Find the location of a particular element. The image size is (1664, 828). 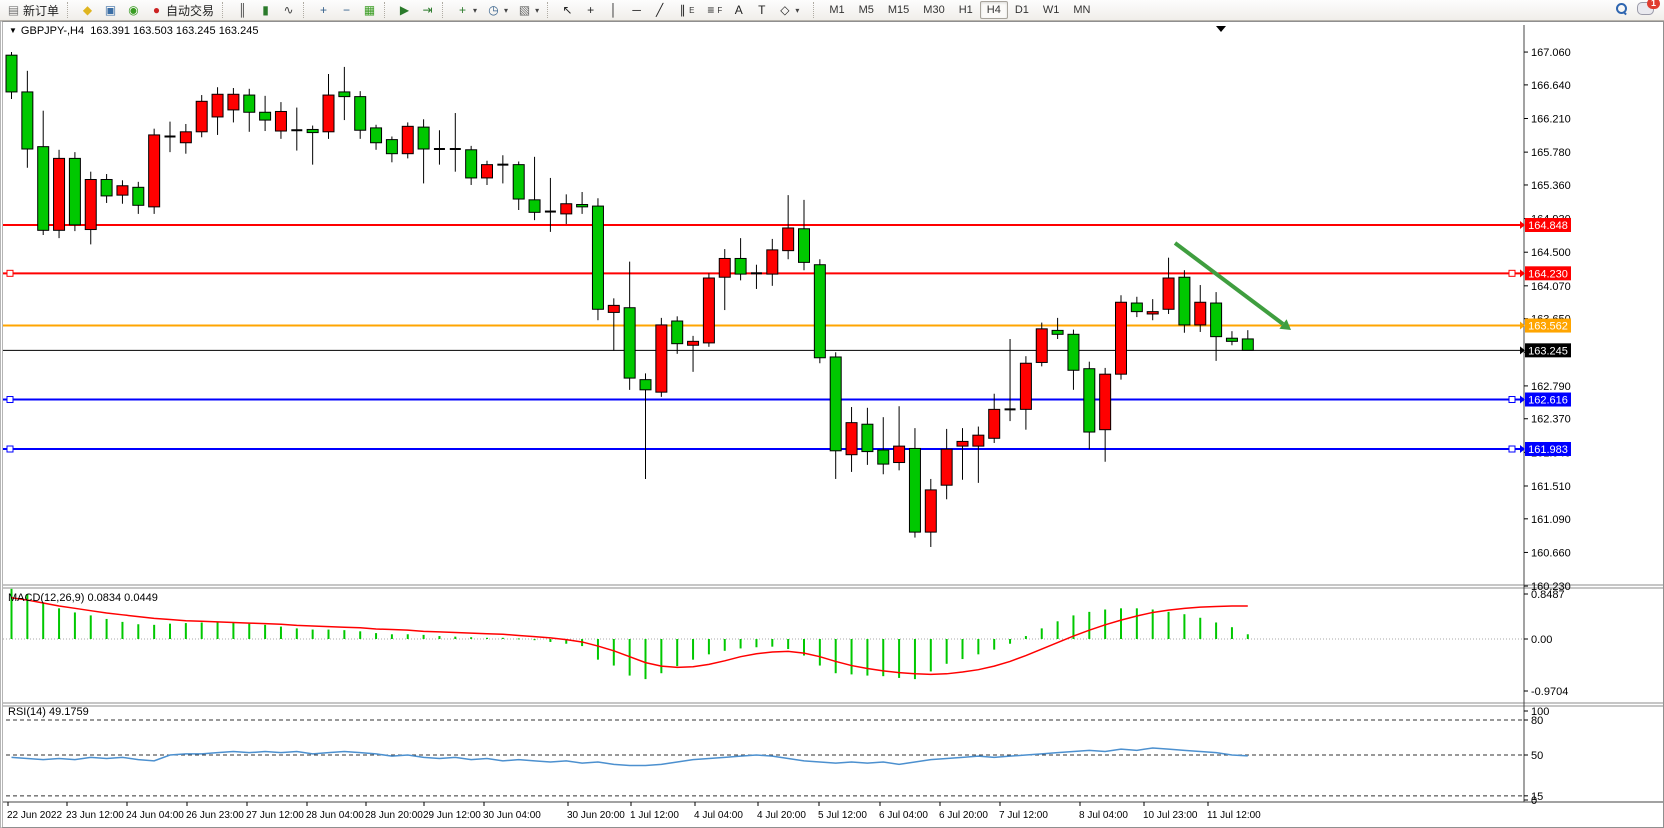

shapes-button: ◇ ▾ is located at coordinates (788, 10).